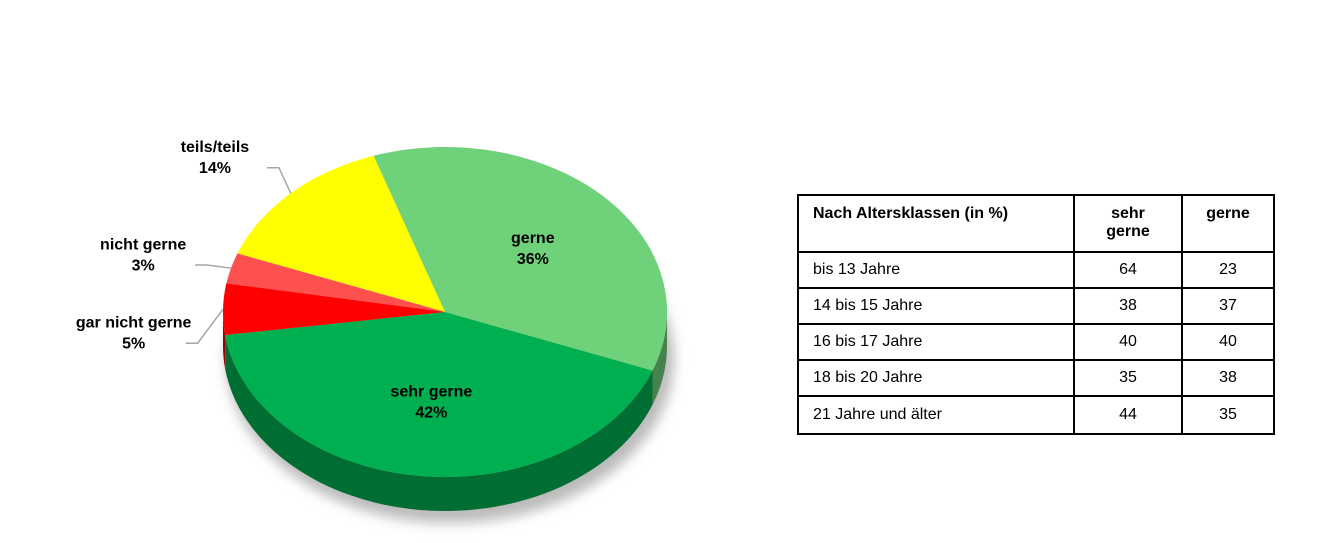 The image size is (1325, 543). What do you see at coordinates (936, 342) in the screenshot?
I see `table-cell: 16 bis 17 Jahre` at bounding box center [936, 342].